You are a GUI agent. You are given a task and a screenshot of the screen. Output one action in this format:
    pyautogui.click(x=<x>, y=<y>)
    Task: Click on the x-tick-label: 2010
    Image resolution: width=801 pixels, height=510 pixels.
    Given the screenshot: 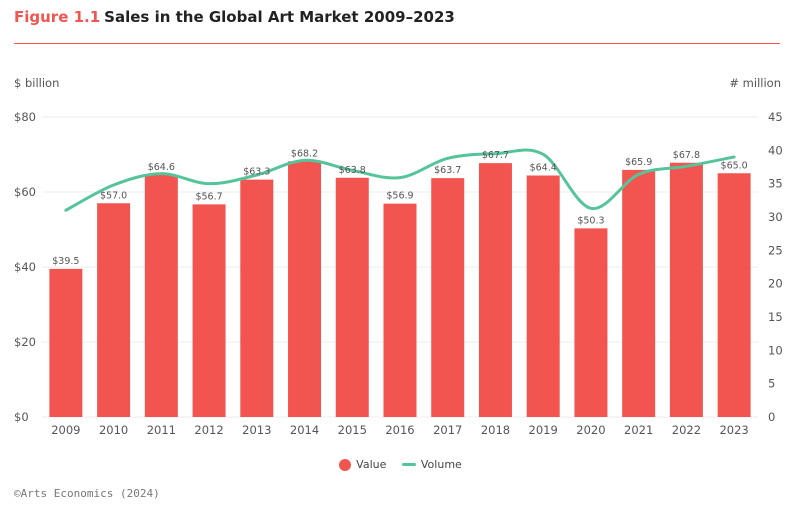 What is the action you would take?
    pyautogui.click(x=113, y=430)
    